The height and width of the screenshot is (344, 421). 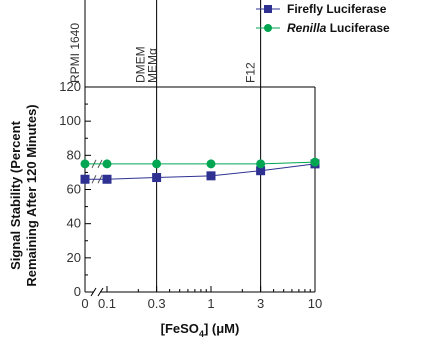 I want to click on legend-name-italic: Renilla, so click(x=307, y=28).